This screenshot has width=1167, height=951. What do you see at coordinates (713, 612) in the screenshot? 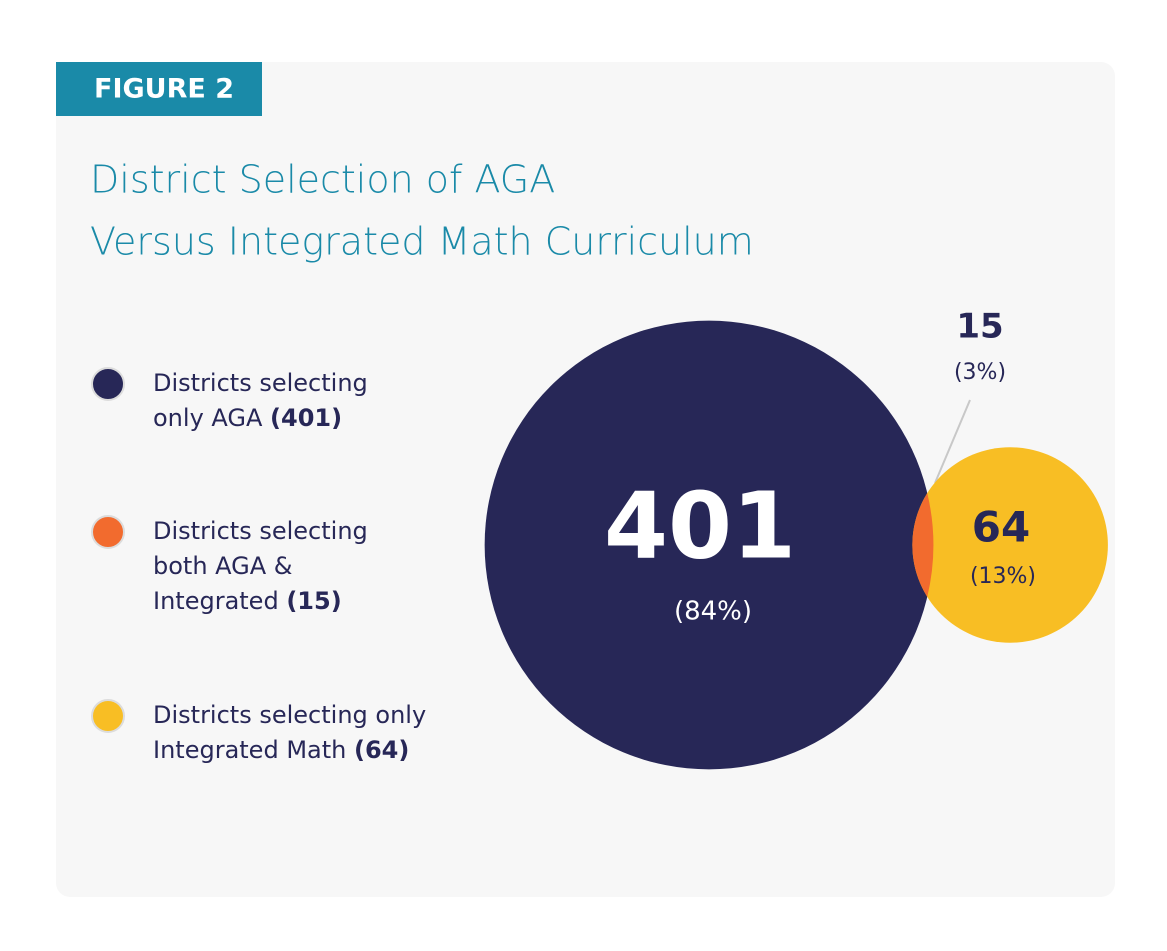
I see `percent-label: (84%)` at bounding box center [713, 612].